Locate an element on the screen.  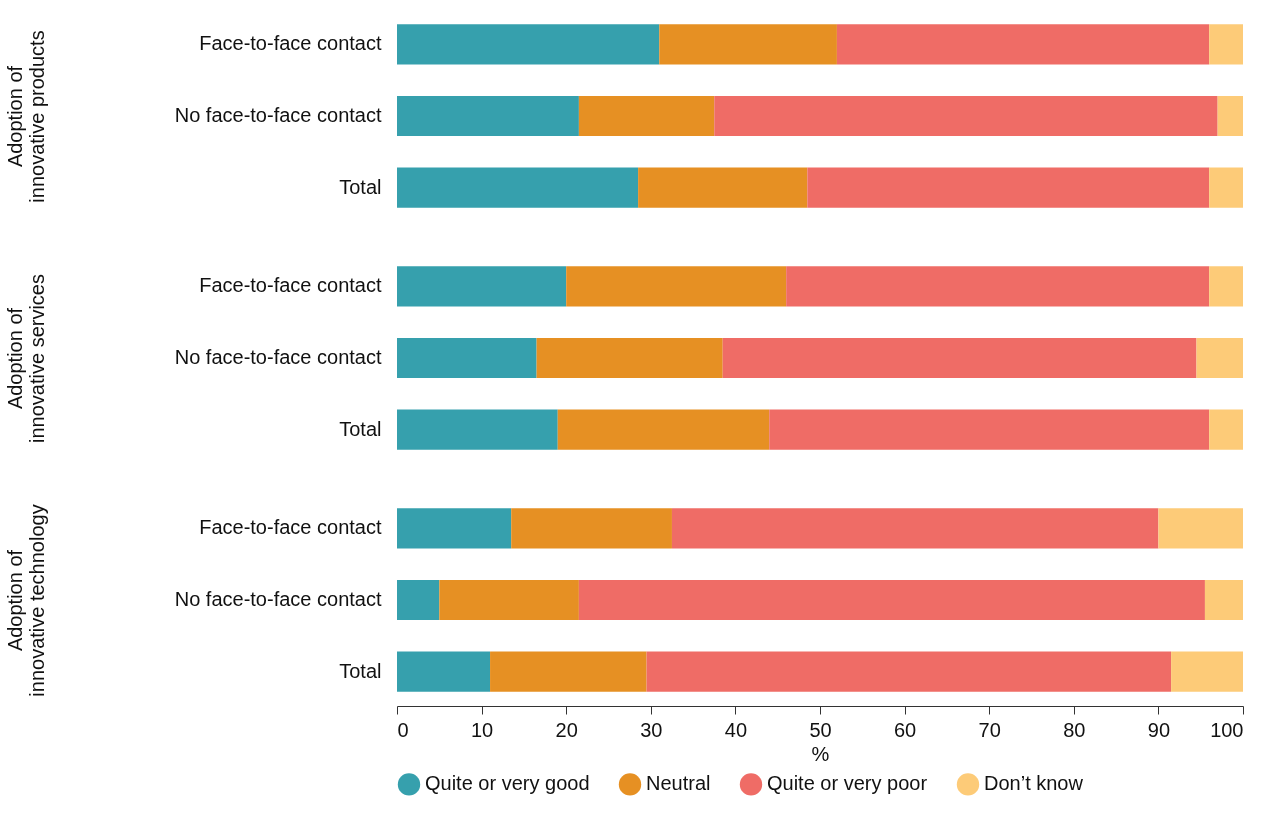
x-tick-label: 80 is located at coordinates (1074, 729).